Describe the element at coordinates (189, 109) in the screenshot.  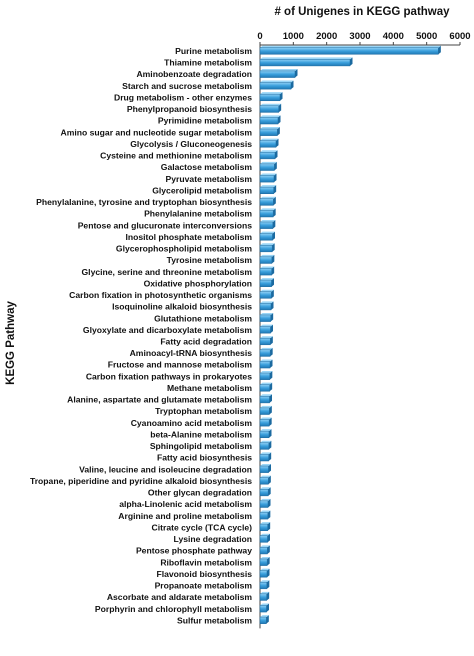
I see `category-label: Phenylpropanoid biosynthesis` at that location.